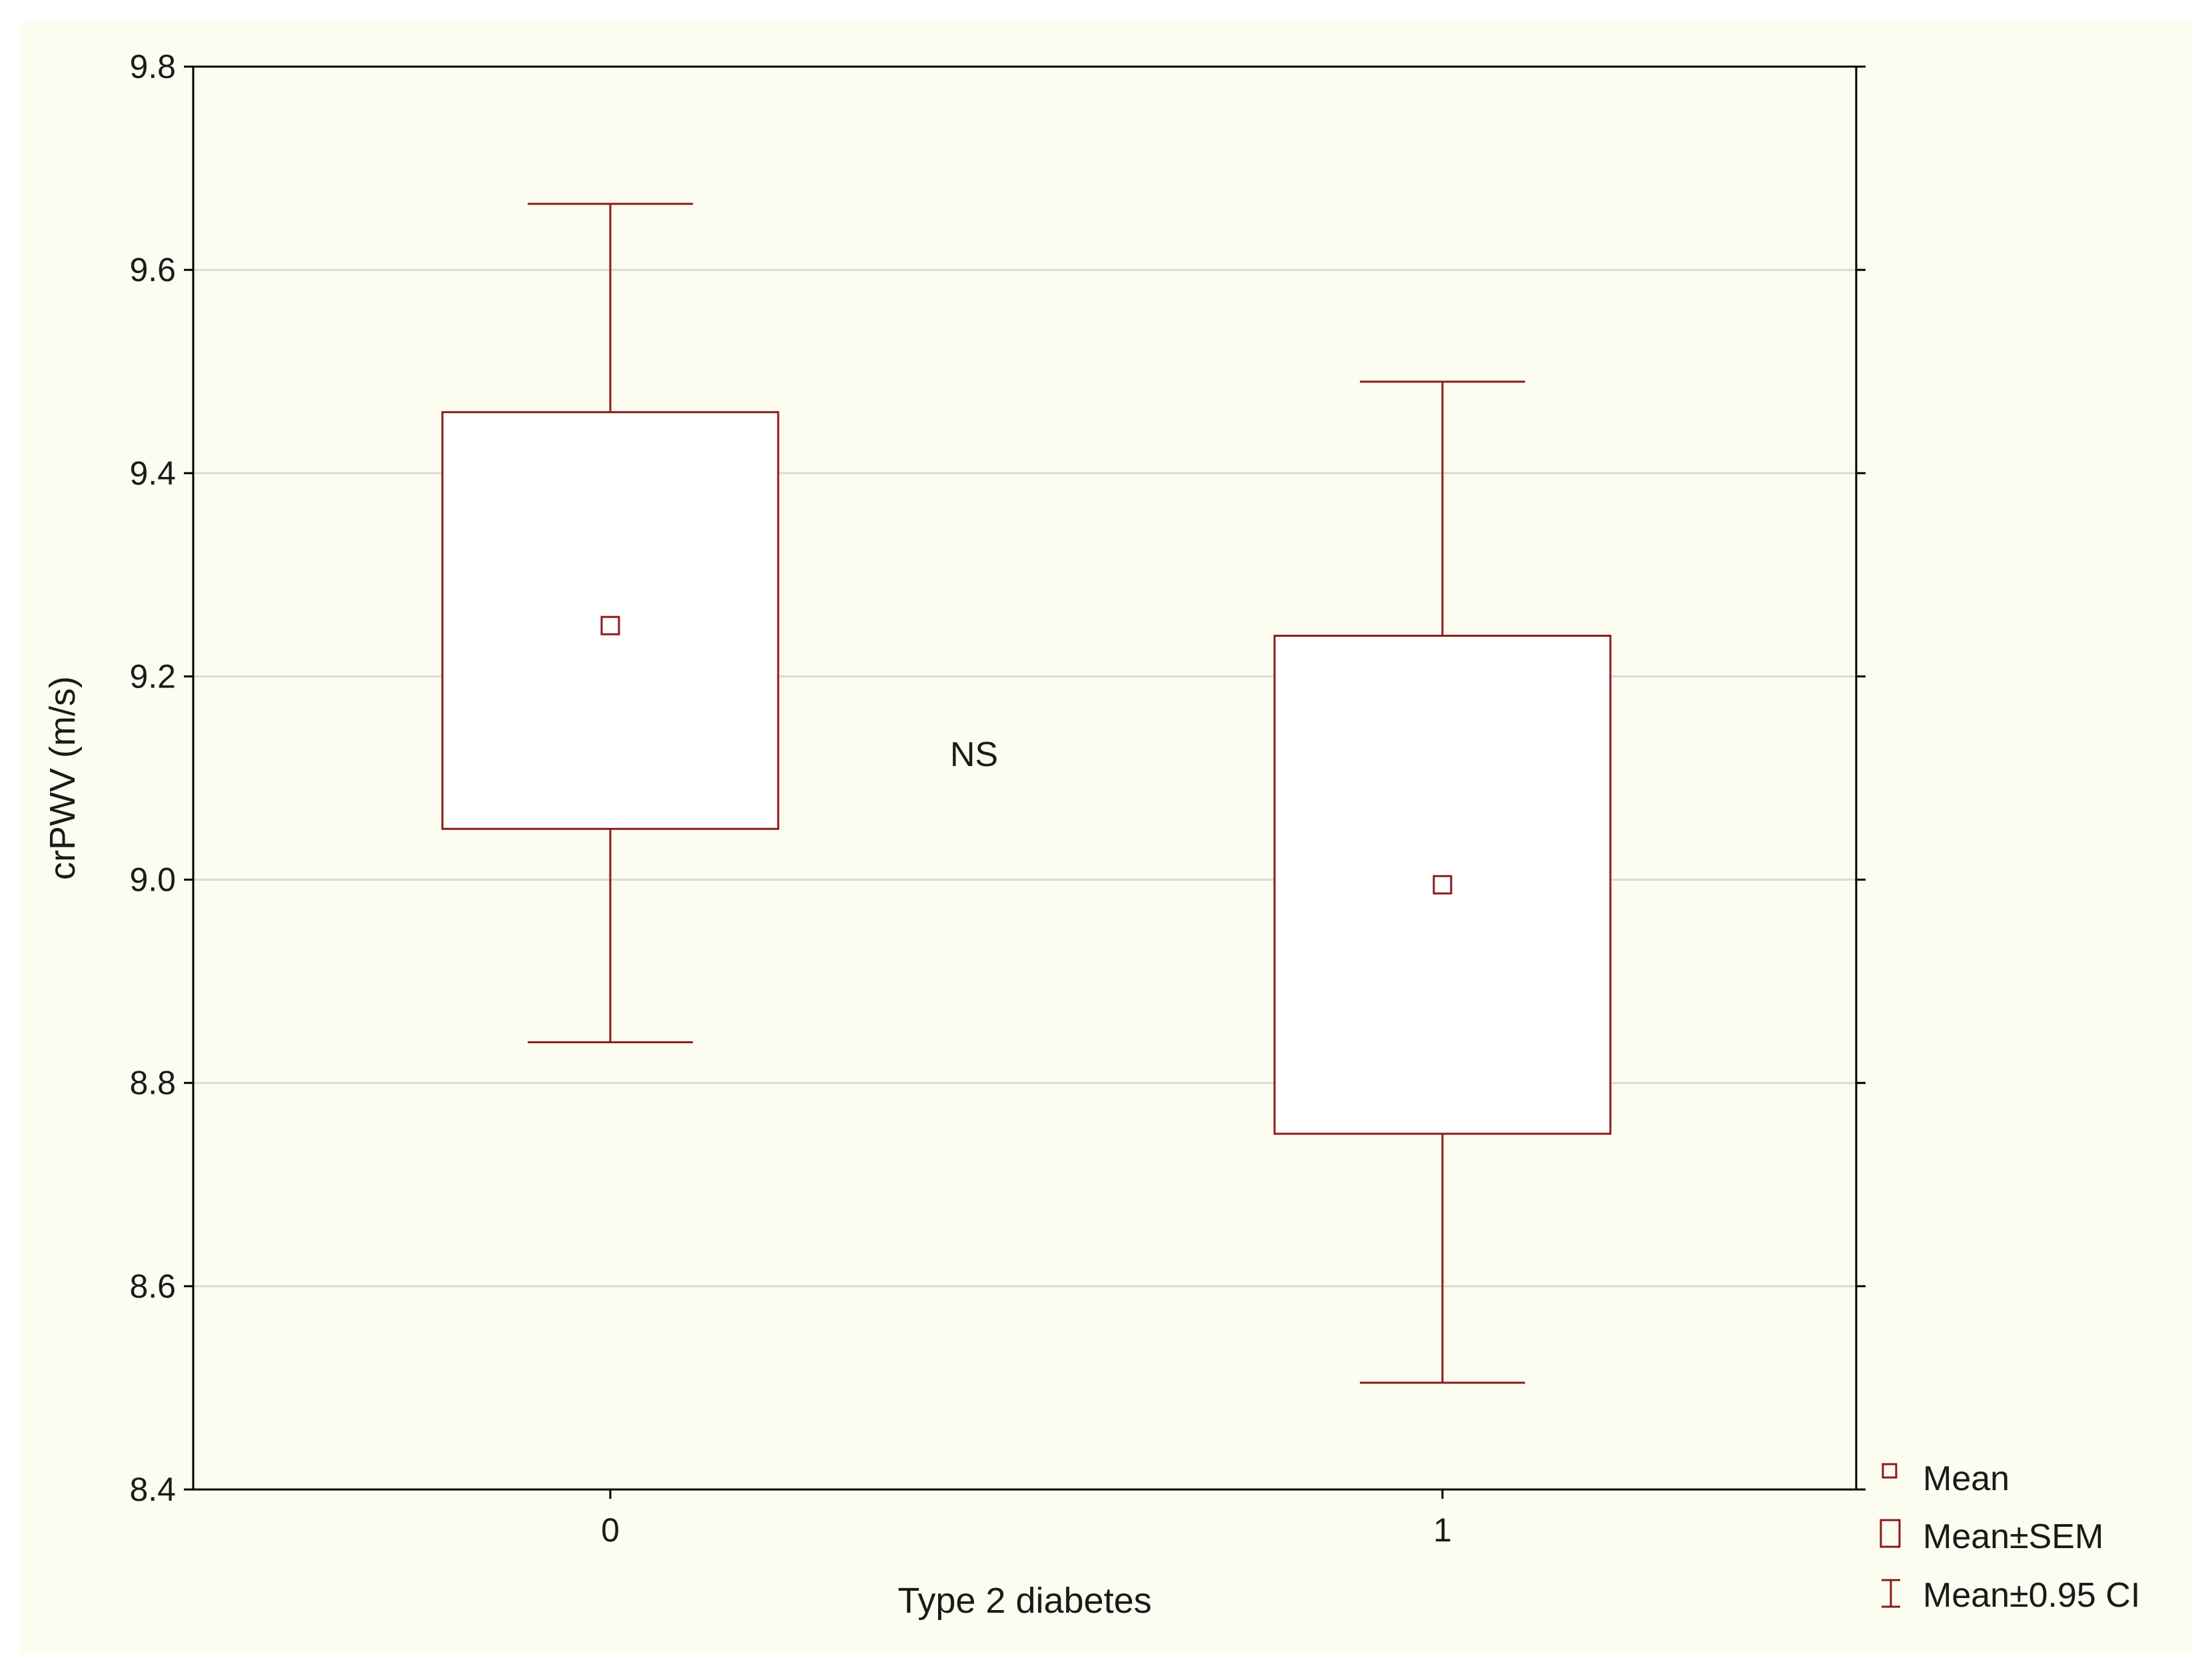 The width and height of the screenshot is (2212, 1674). I want to click on legend: Mean Mean±SEM Mean±0.95 CI, so click(2010, 1537).